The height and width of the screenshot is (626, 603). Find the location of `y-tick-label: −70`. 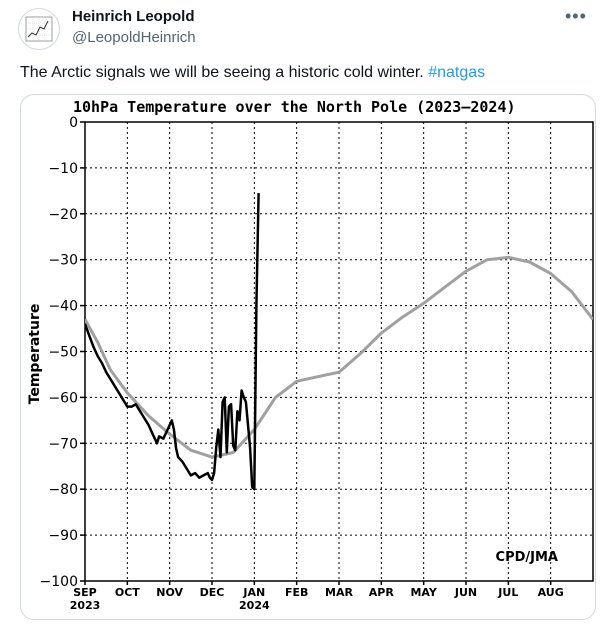

y-tick-label: −70 is located at coordinates (63, 444).